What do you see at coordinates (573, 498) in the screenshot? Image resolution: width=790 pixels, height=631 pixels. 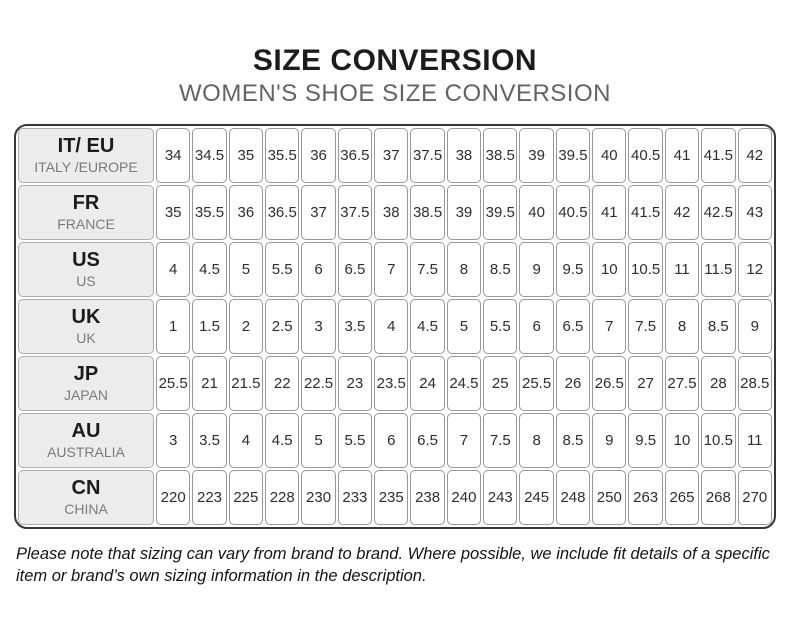 I see `size-value: 248` at bounding box center [573, 498].